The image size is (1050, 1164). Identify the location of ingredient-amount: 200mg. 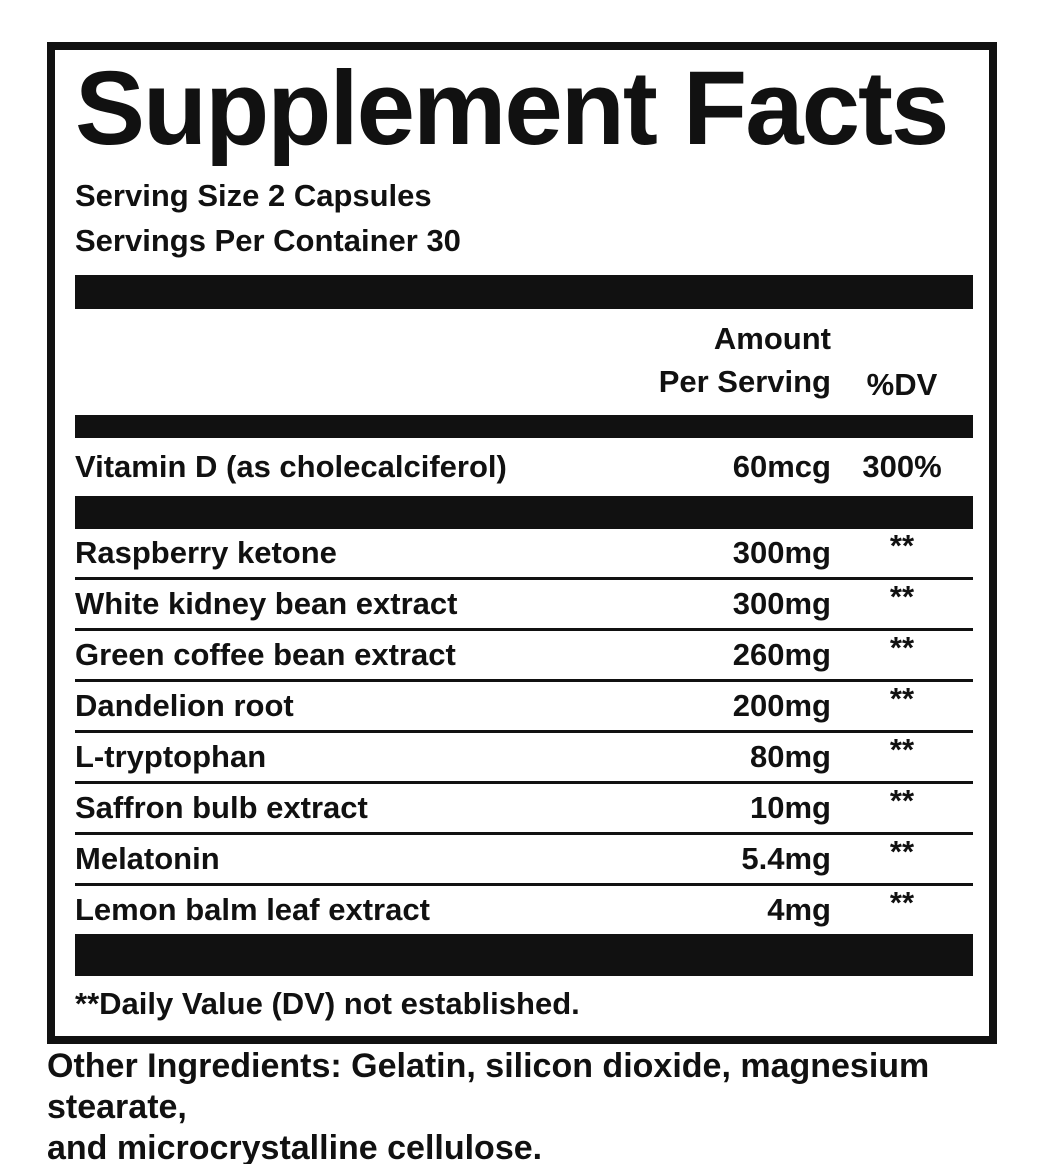
(781, 705).